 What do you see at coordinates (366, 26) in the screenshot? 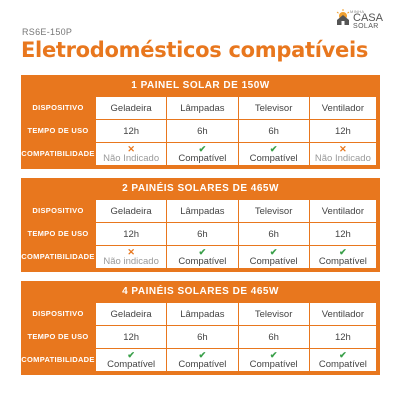
I see `logo-word-solar: SOLAR` at bounding box center [366, 26].